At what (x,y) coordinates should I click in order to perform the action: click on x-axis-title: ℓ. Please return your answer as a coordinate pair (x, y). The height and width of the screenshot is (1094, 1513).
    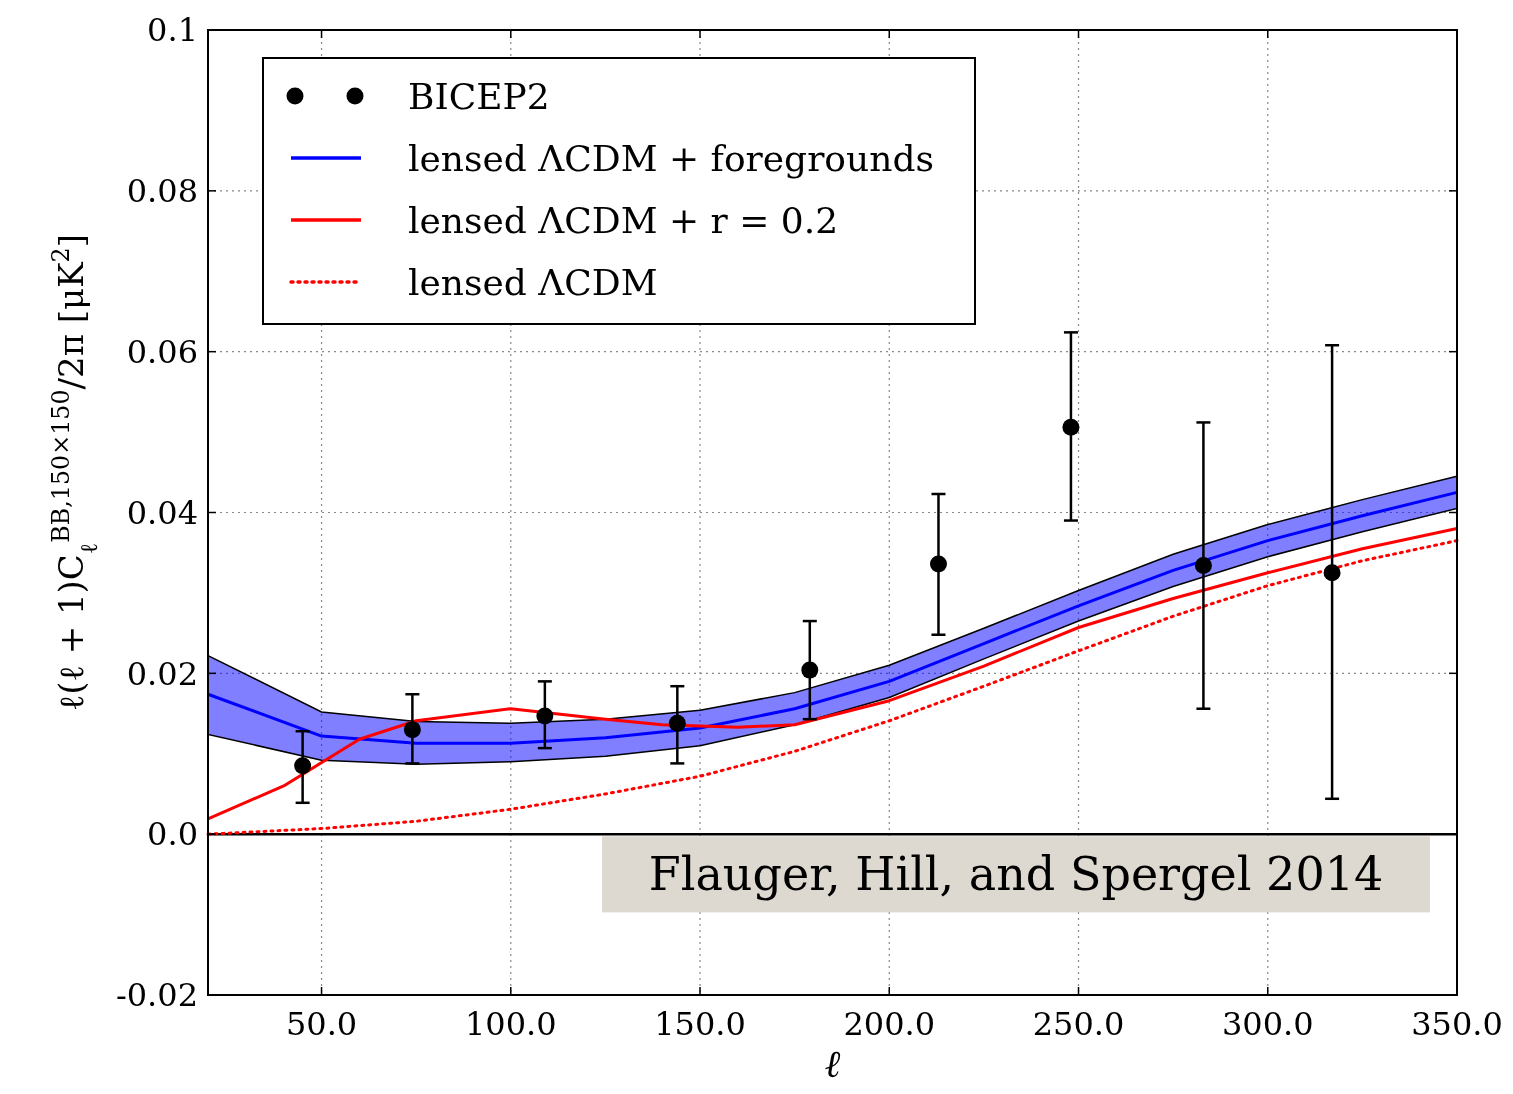
    Looking at the image, I should click on (832, 1064).